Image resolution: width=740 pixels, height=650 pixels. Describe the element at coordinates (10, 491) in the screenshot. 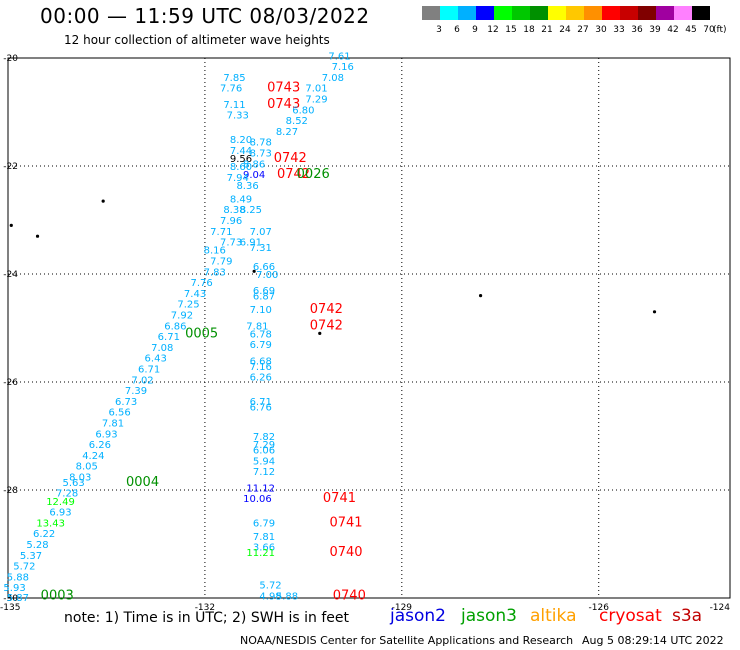

I see `latitude-tick-label: -28` at that location.